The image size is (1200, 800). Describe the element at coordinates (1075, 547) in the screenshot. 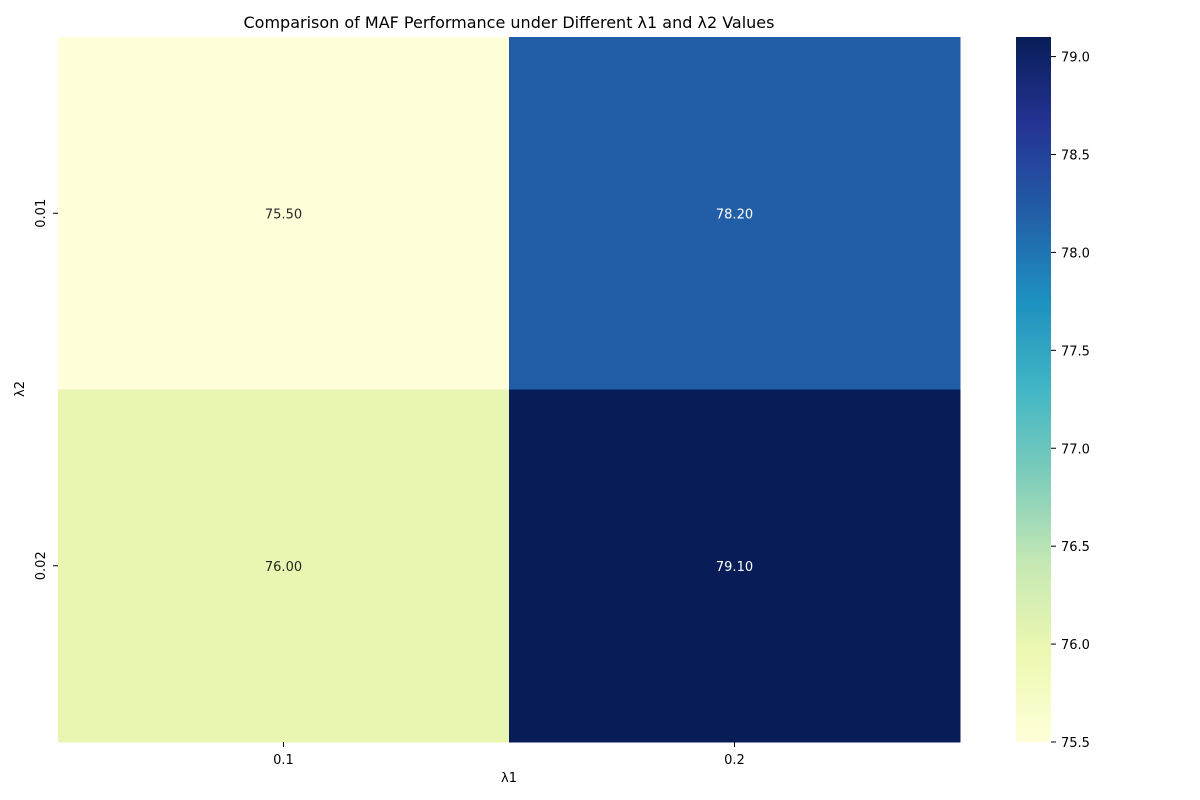

I see `colorbar-tick-label: 76.5` at that location.